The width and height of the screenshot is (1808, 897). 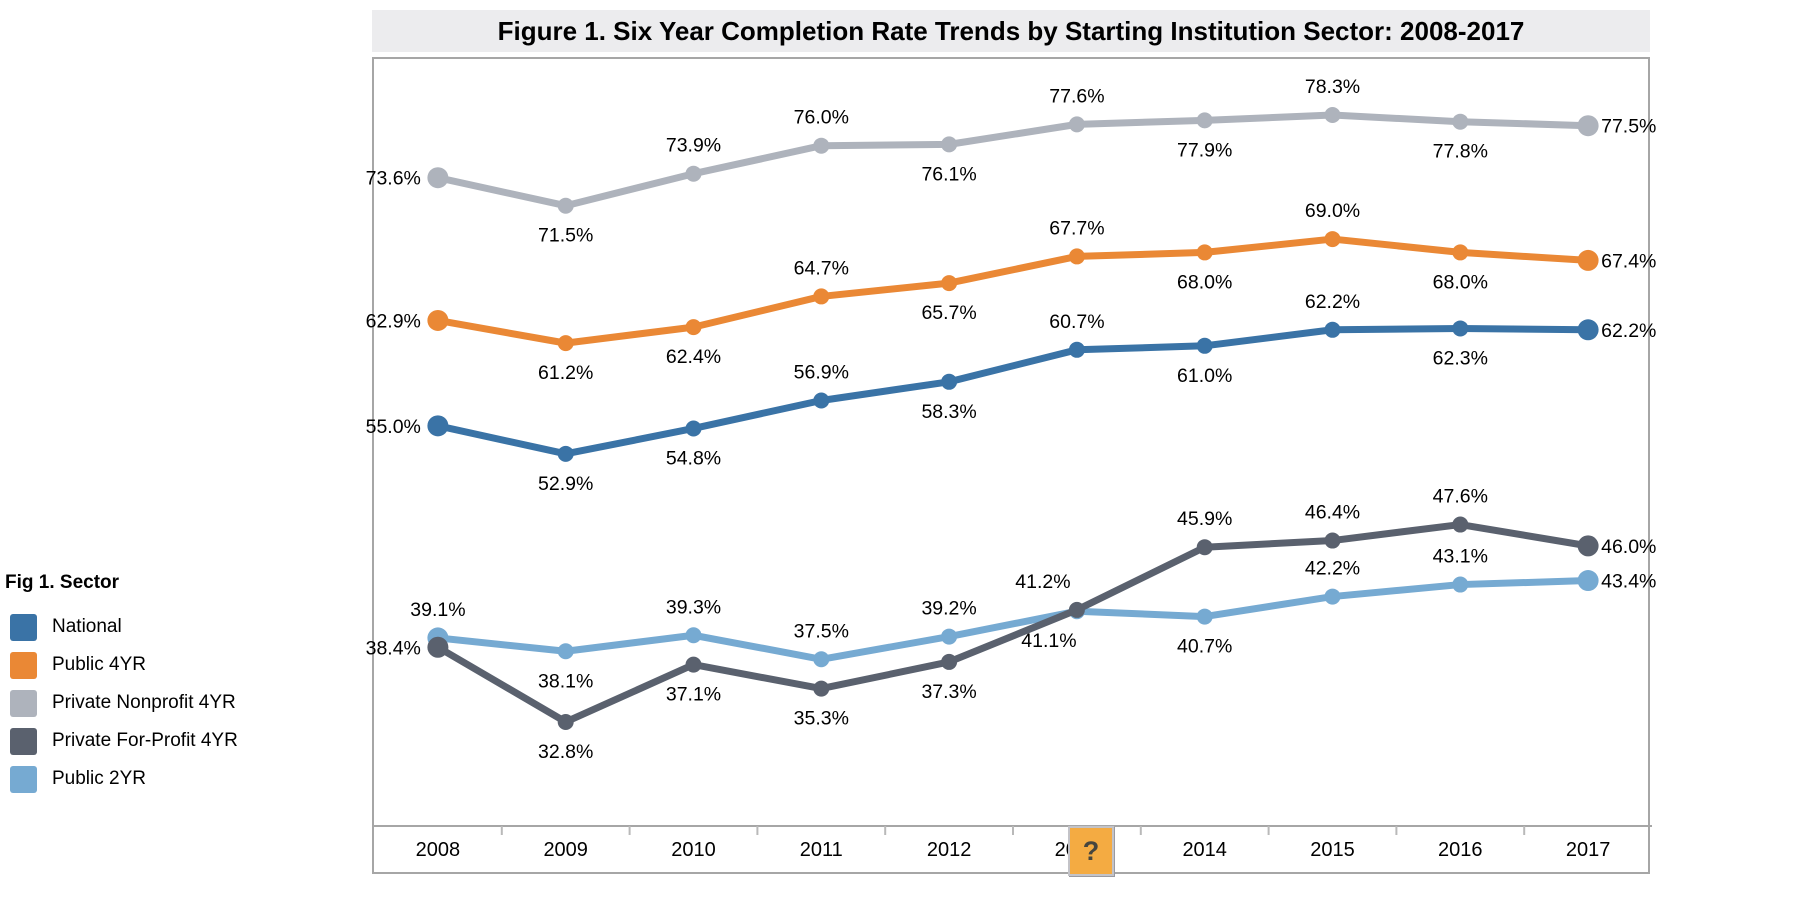 I want to click on data-label-private-for-profit-4yr-2014: 45.9%, so click(x=1204, y=519).